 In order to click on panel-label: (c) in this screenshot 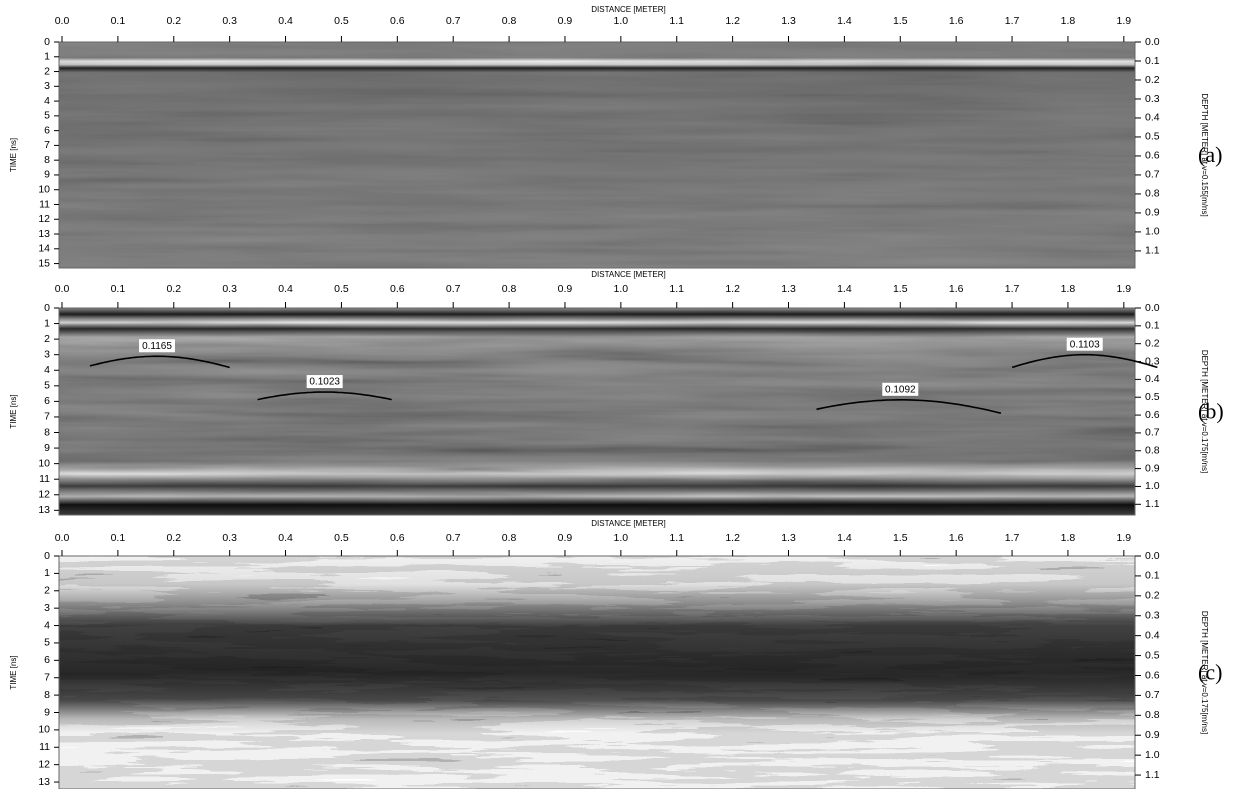, I will do `click(1210, 672)`.